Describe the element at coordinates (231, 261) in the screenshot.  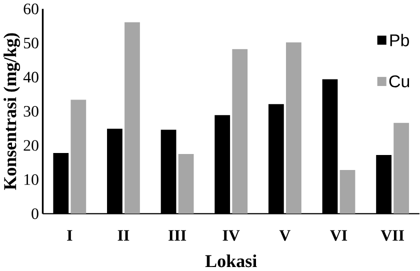
I see `x-axis-title: Lokasi` at that location.